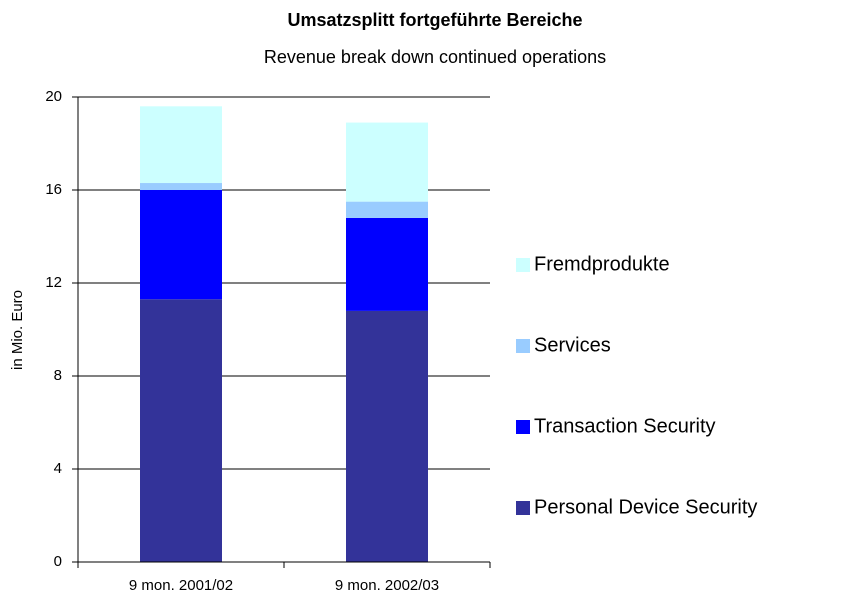 Image resolution: width=846 pixels, height=603 pixels. I want to click on x-tick-label: 9 mon. 2001/02, so click(181, 585).